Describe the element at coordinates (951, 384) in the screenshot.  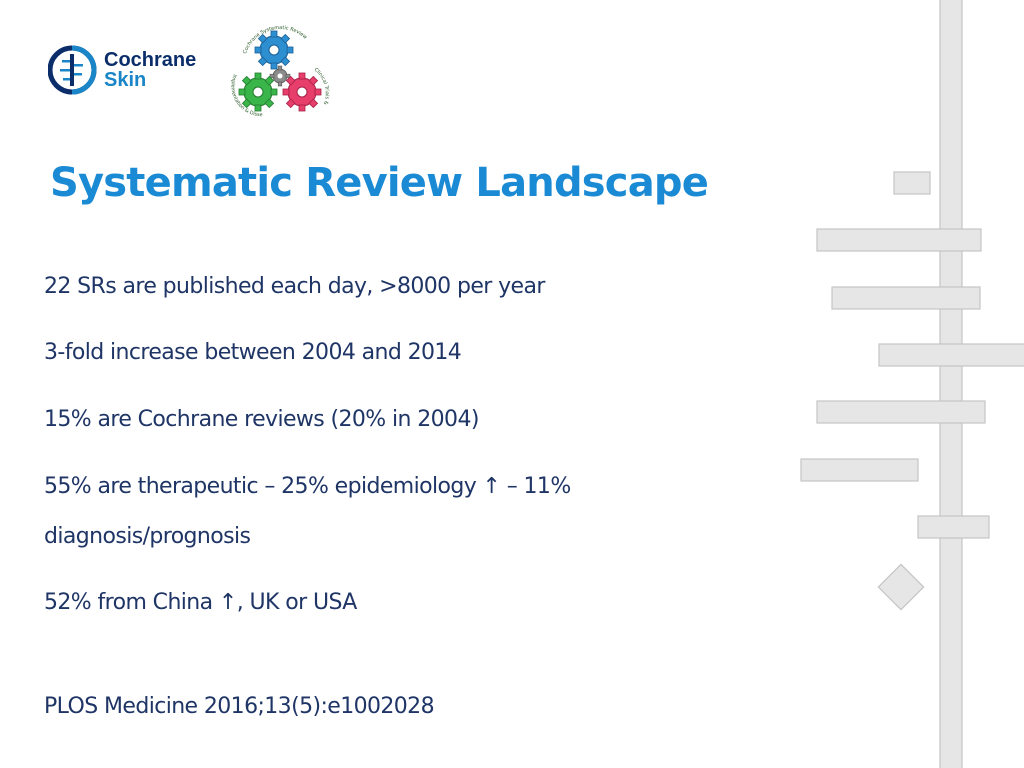
I see `deco-vertical-bar` at that location.